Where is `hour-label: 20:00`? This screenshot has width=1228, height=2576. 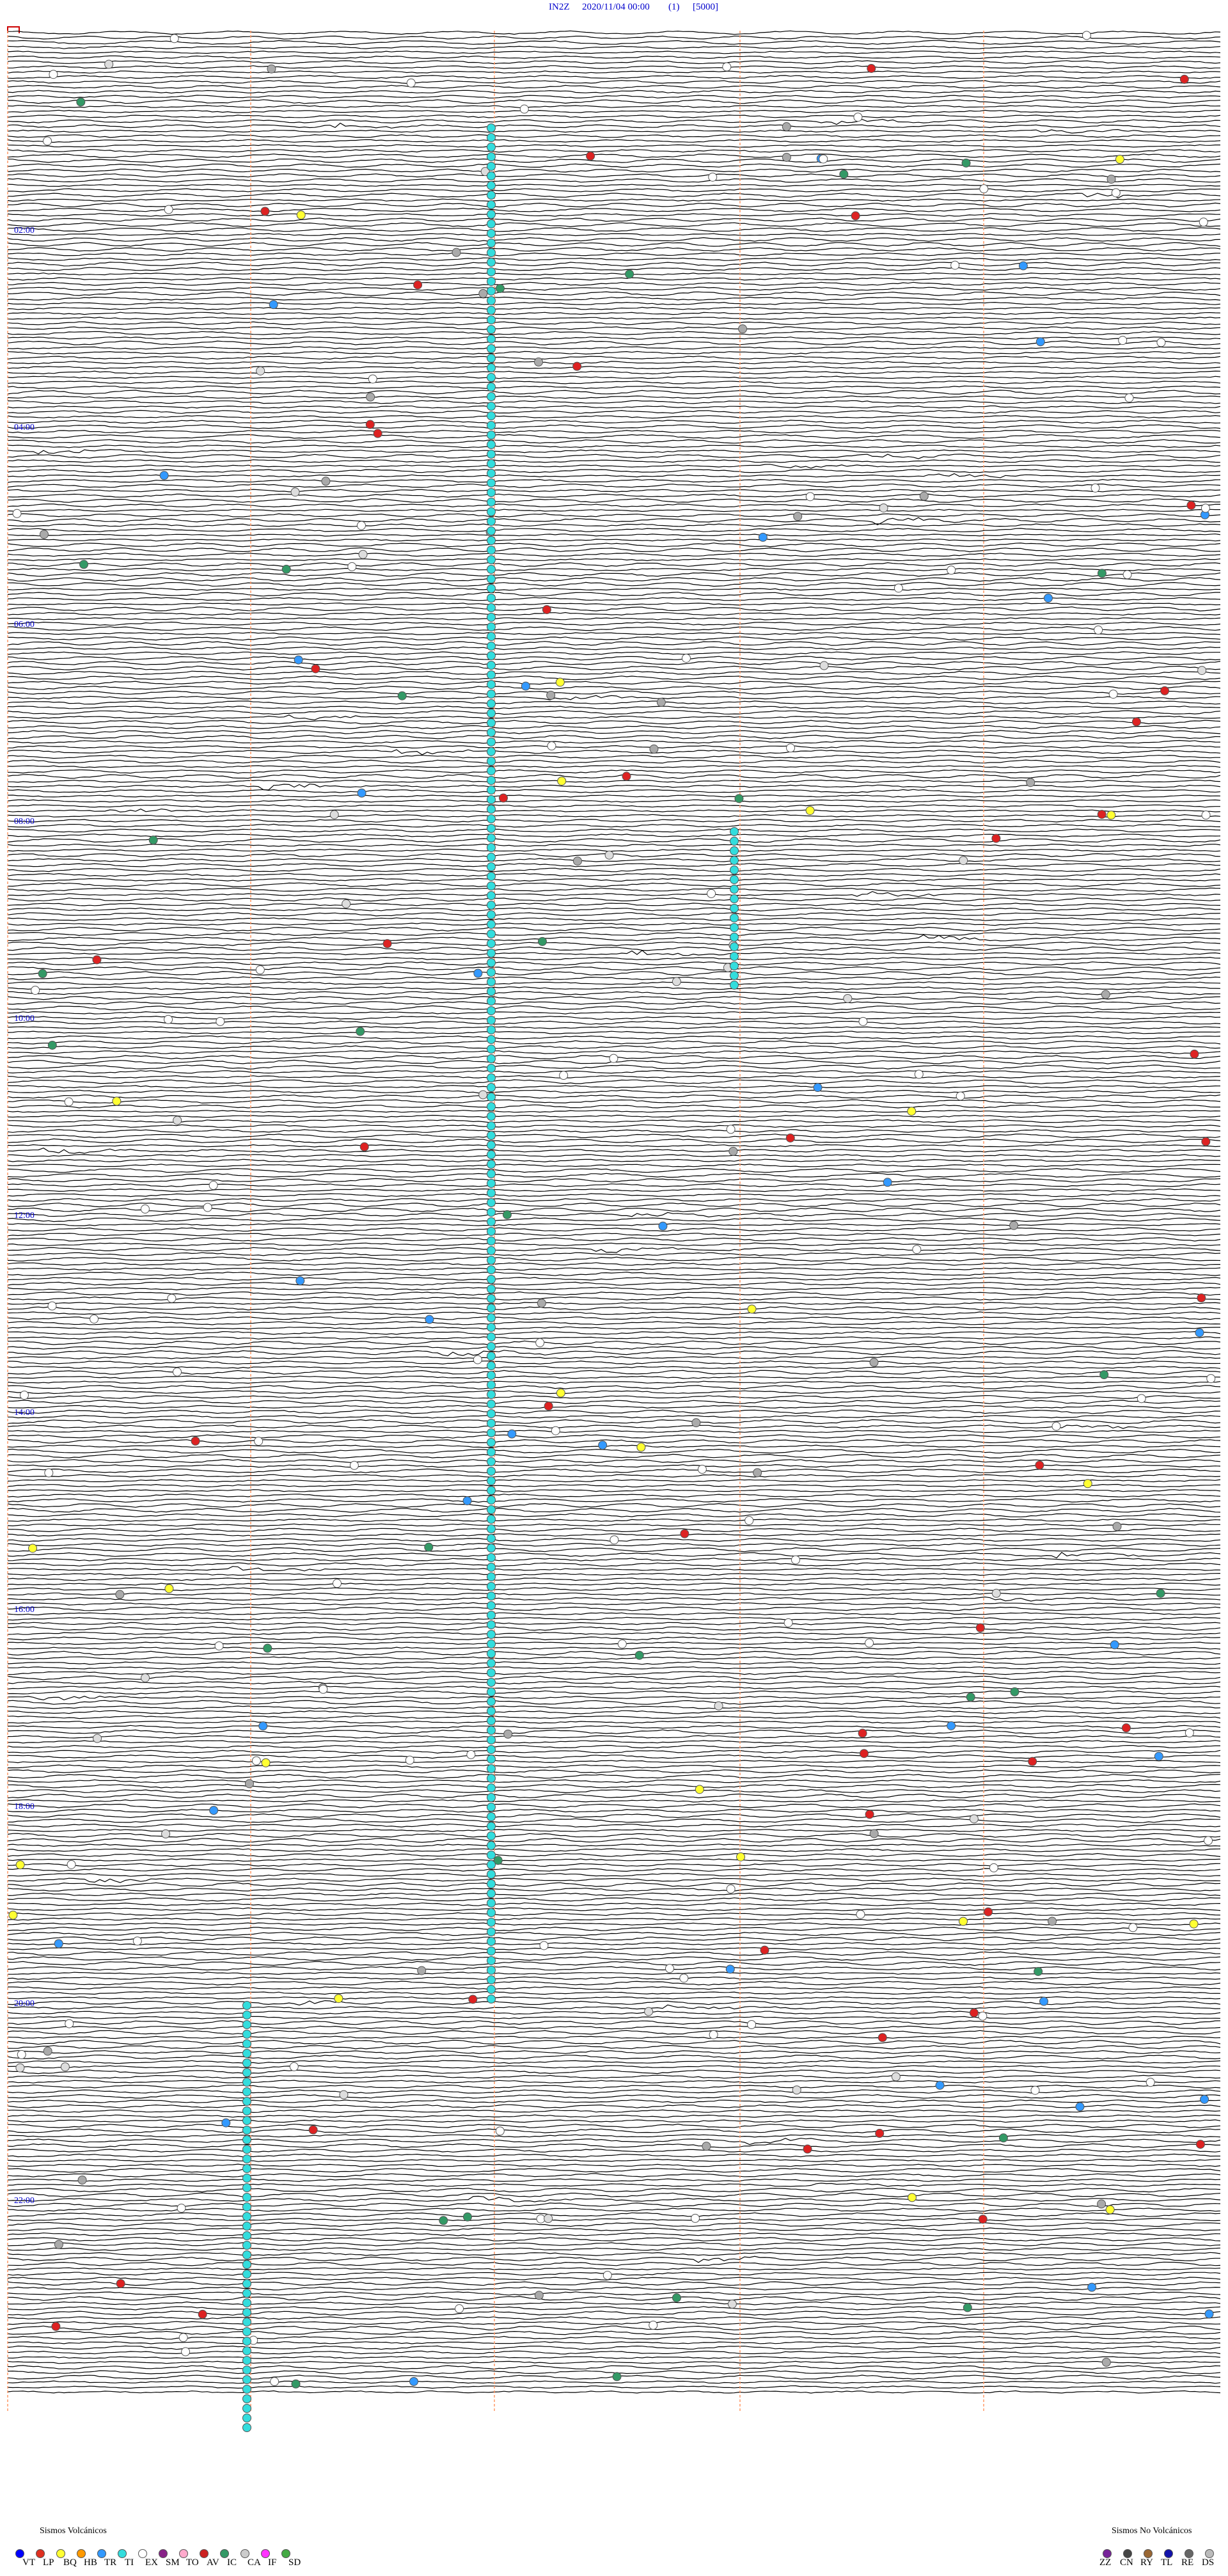 hour-label: 20:00 is located at coordinates (24, 2004).